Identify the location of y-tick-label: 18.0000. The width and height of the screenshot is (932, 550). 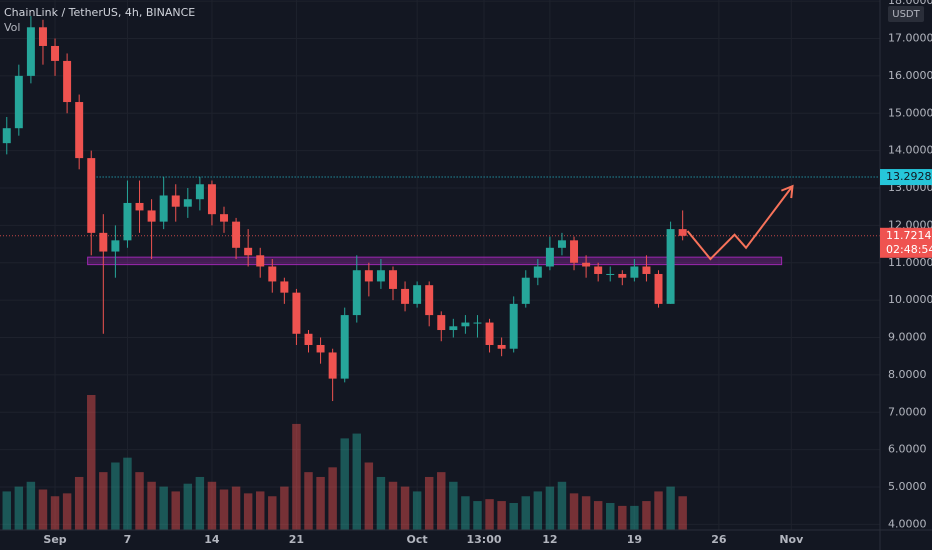
(910, 3).